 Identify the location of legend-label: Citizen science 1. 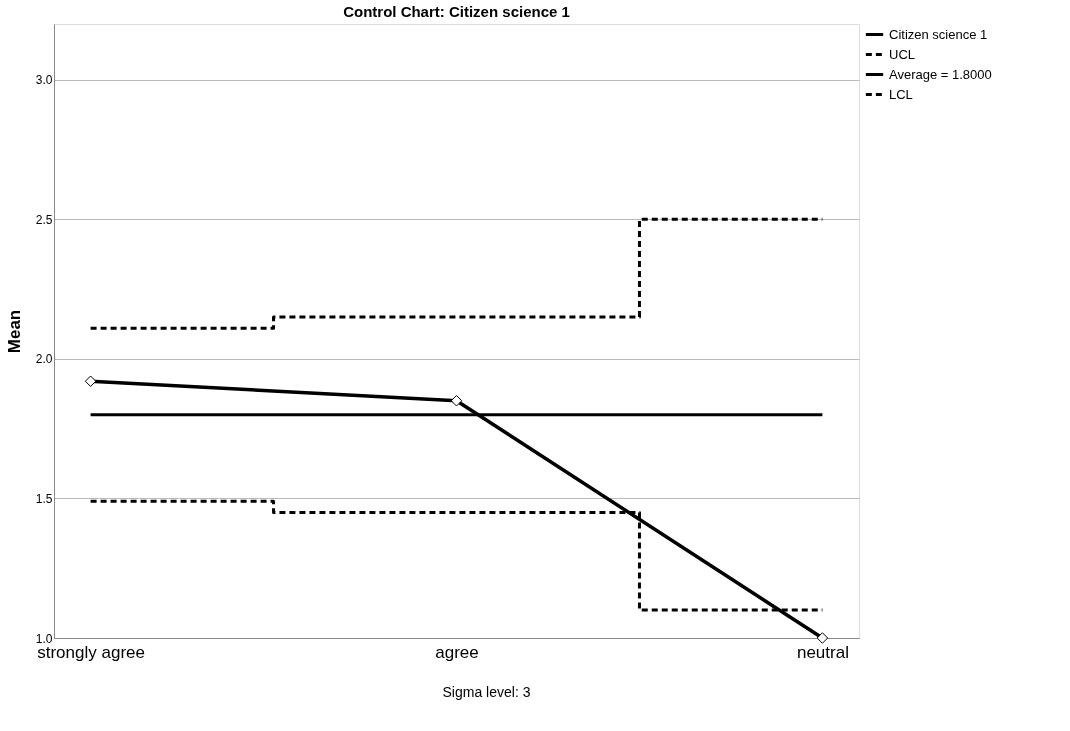
(938, 34).